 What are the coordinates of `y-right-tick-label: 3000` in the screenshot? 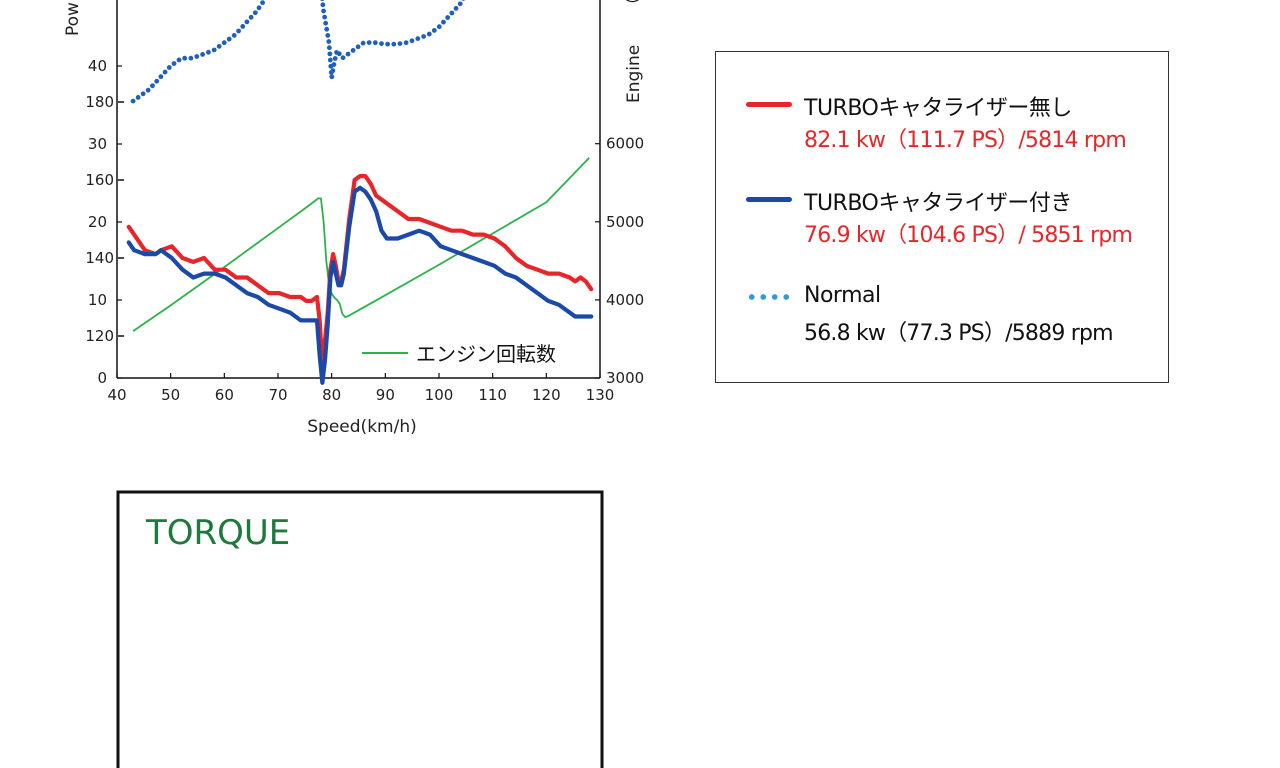 It's located at (625, 378).